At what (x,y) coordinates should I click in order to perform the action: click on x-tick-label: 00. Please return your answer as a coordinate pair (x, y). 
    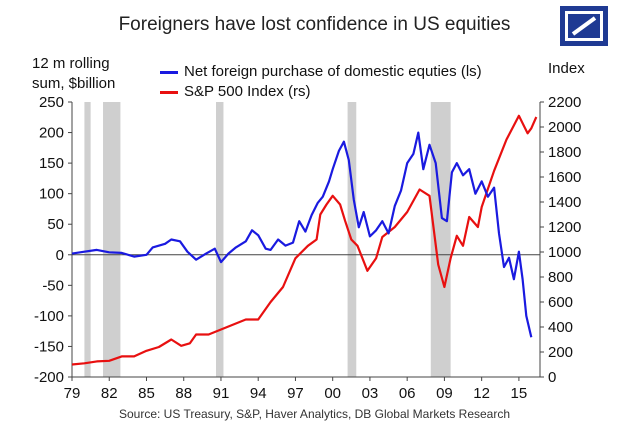
    Looking at the image, I should click on (332, 393).